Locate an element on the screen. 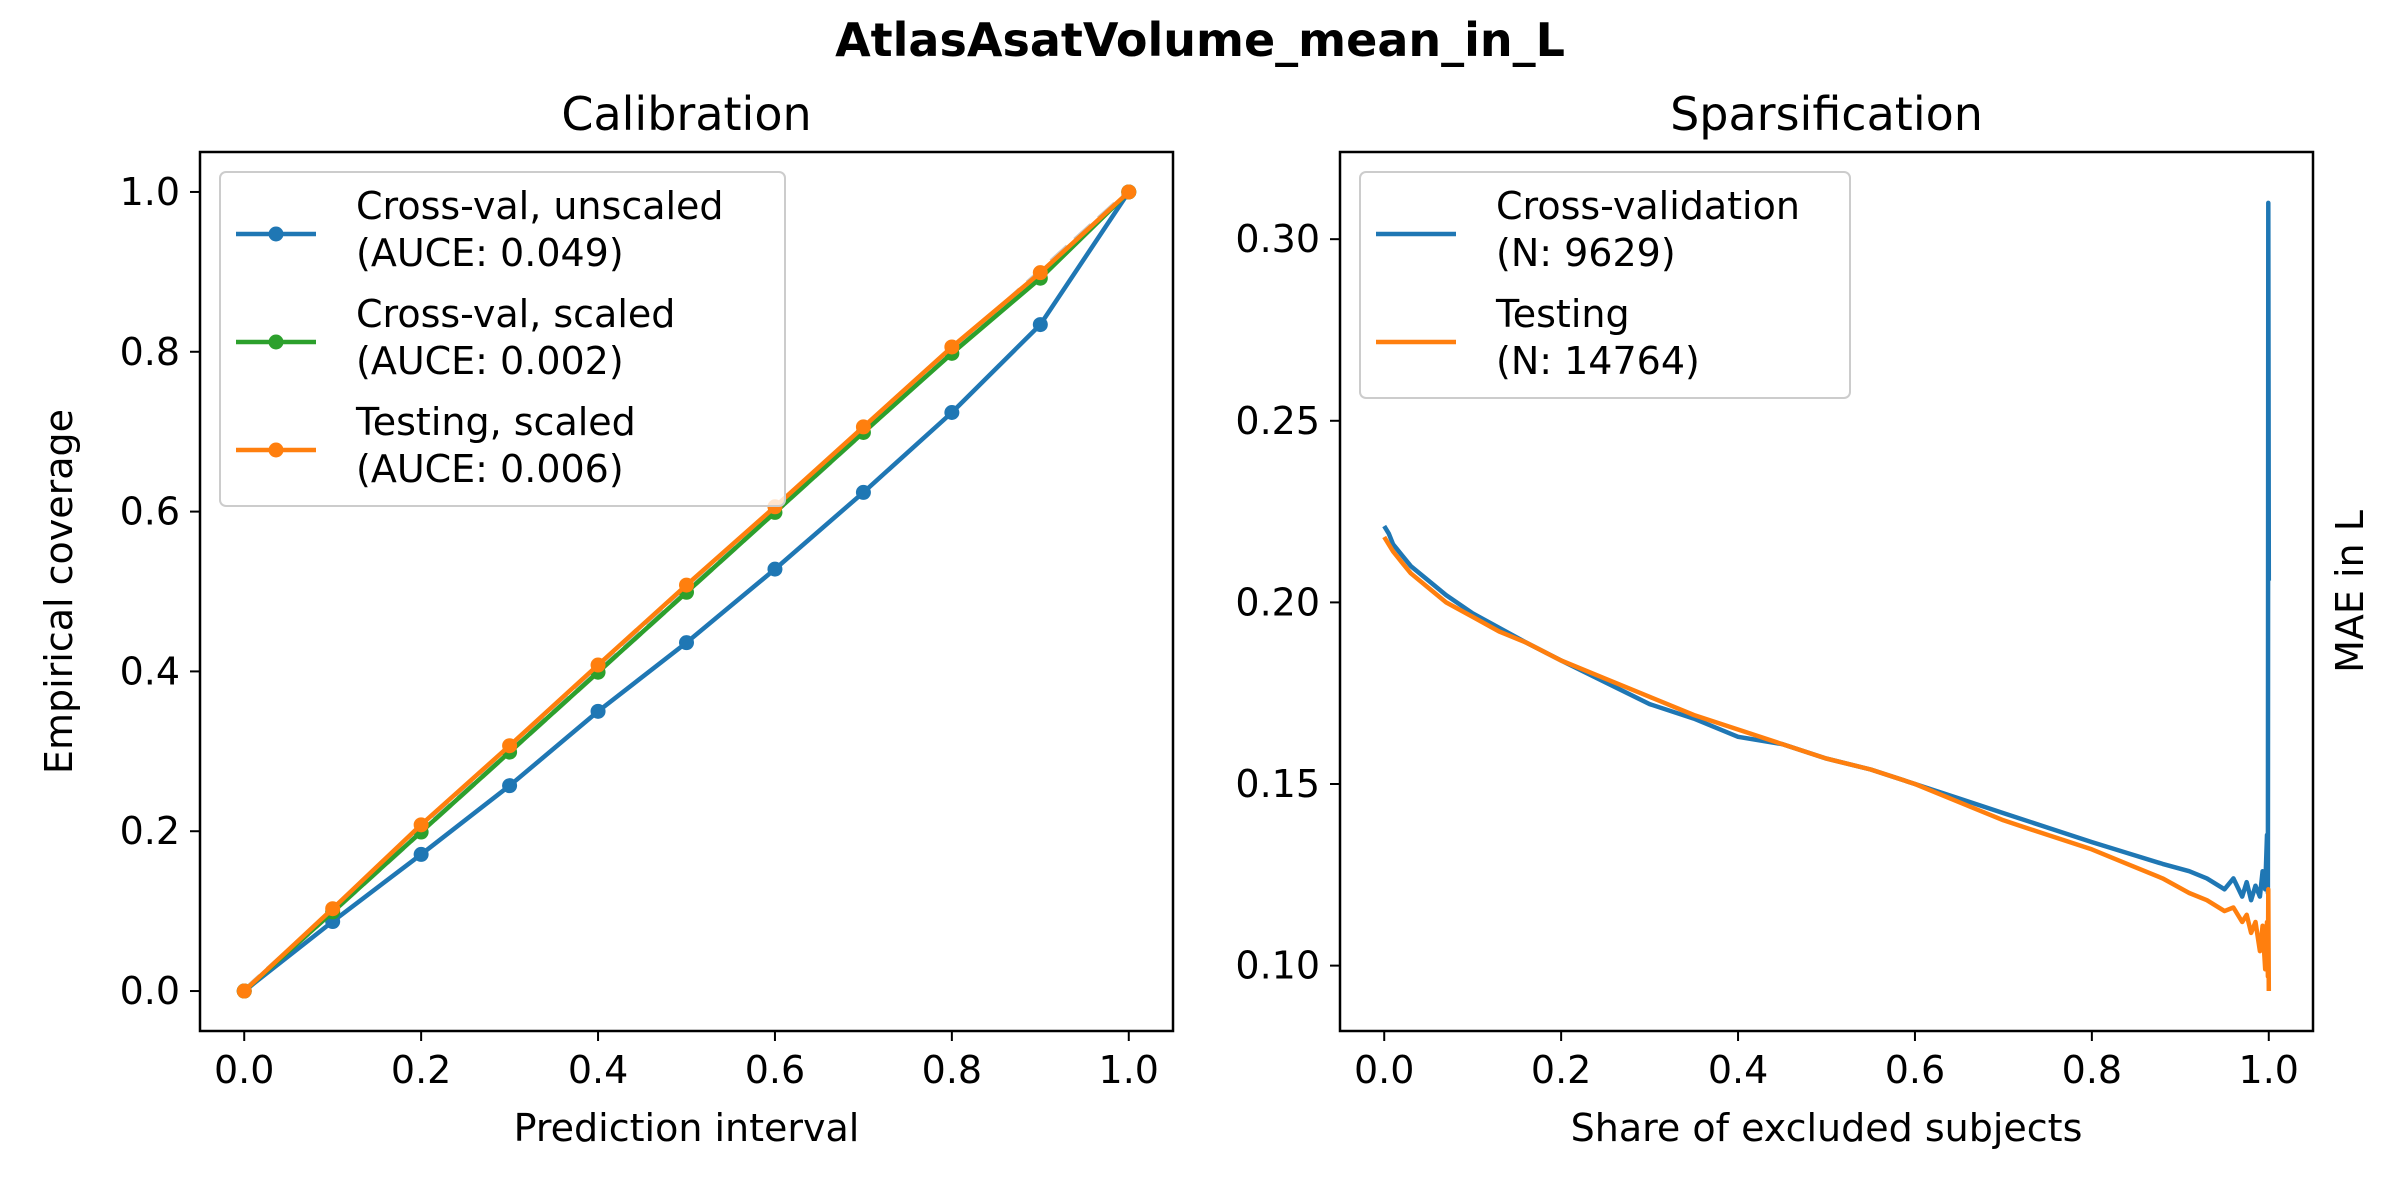  calibration-x-tick-label: 0.2 is located at coordinates (421, 1070).